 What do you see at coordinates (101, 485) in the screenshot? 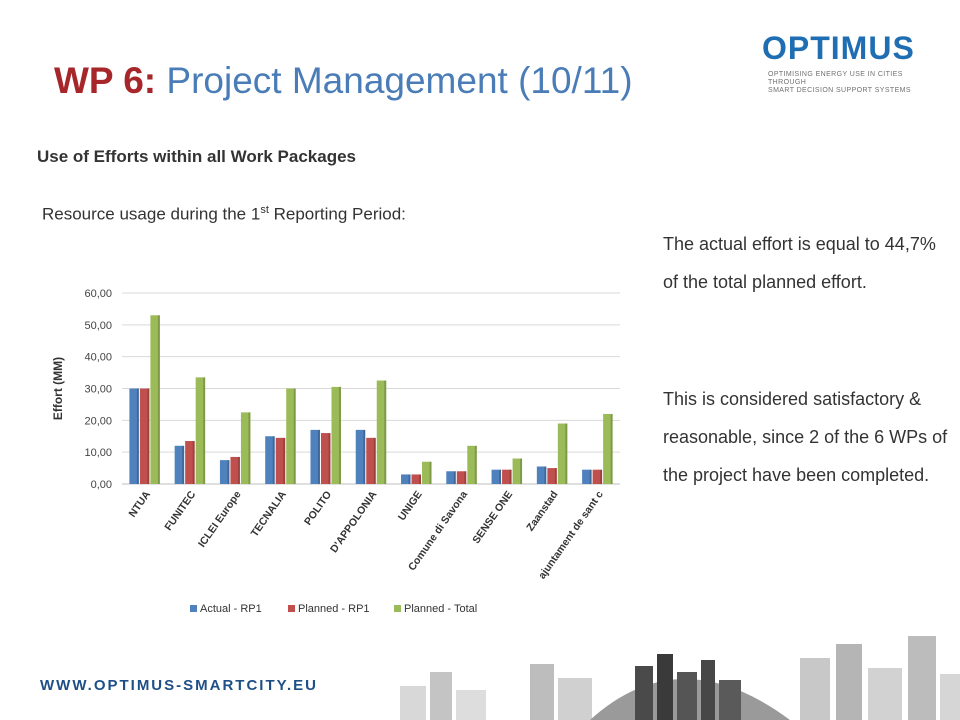
I see `y-tick-label: 0,00` at bounding box center [101, 485].